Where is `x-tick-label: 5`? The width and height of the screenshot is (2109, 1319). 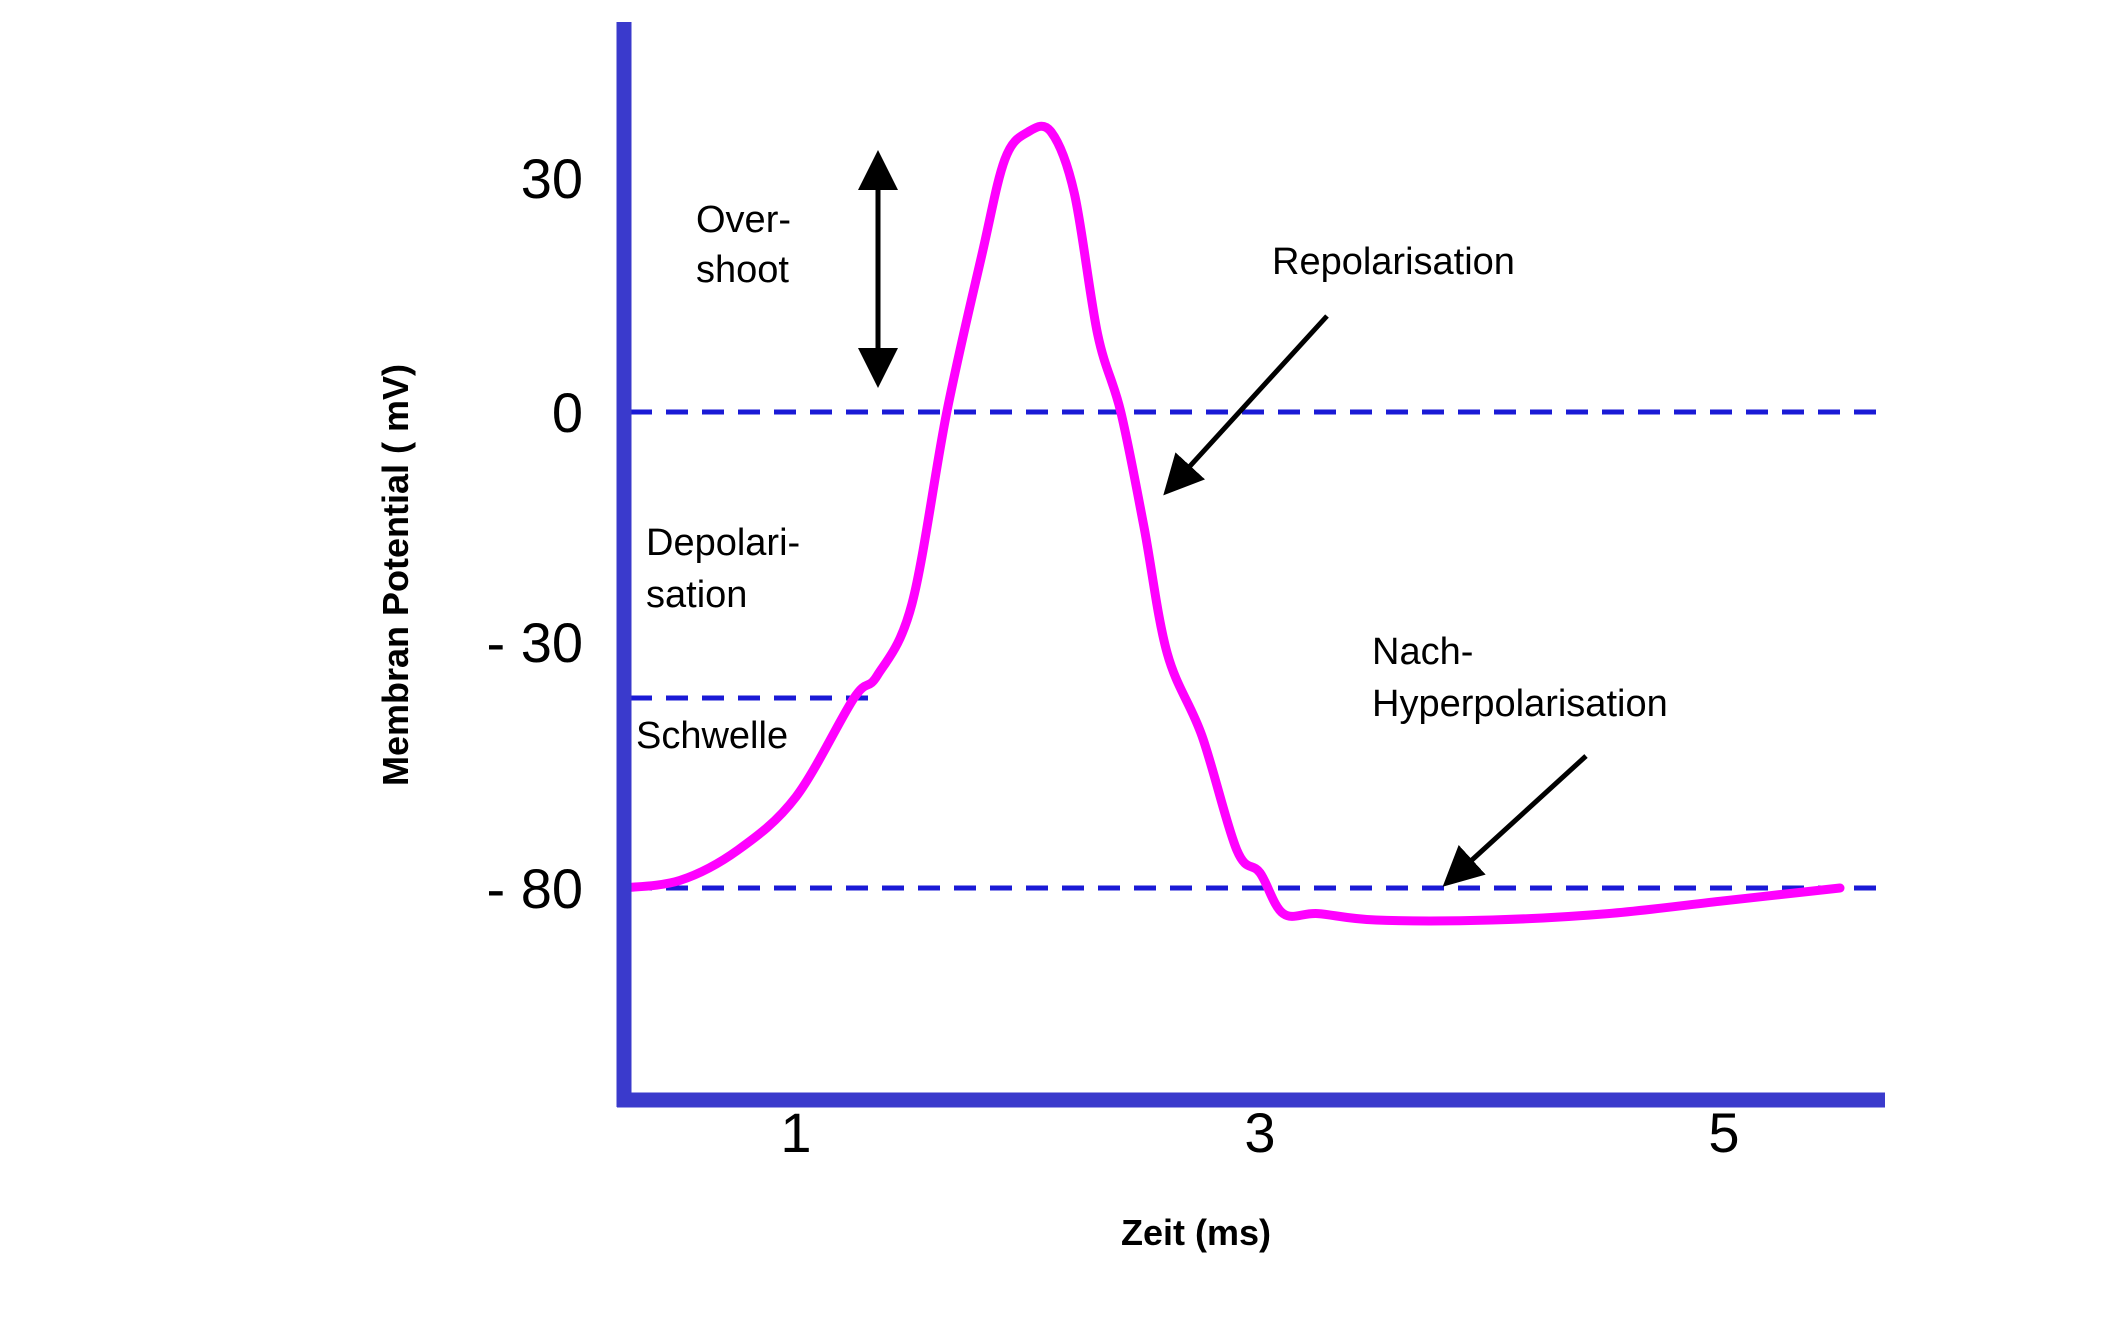
x-tick-label: 5 is located at coordinates (1723, 1132).